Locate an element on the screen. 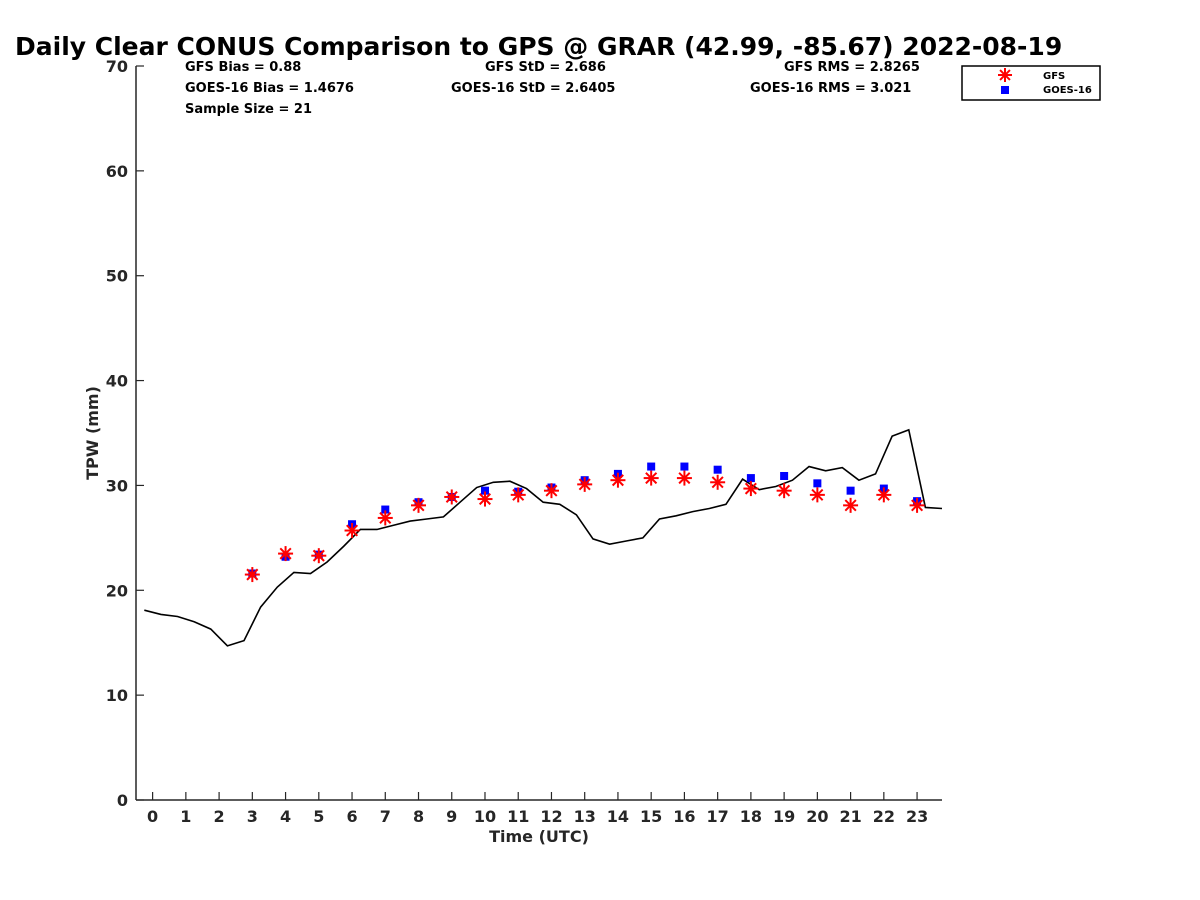 Image resolution: width=1200 pixels, height=900 pixels. x-tick-label: 22 is located at coordinates (884, 816).